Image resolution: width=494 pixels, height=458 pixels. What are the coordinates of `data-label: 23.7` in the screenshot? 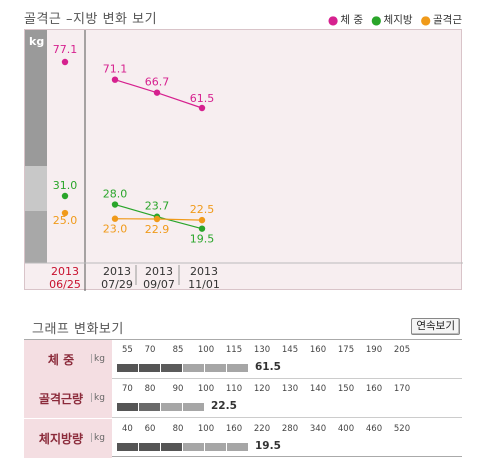 It's located at (157, 206).